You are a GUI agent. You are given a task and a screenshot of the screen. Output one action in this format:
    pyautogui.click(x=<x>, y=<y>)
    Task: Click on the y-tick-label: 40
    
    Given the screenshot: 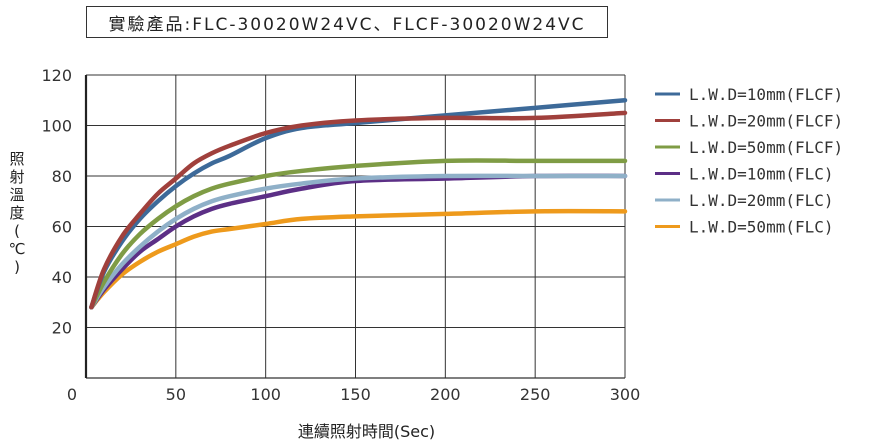 What is the action you would take?
    pyautogui.click(x=62, y=277)
    